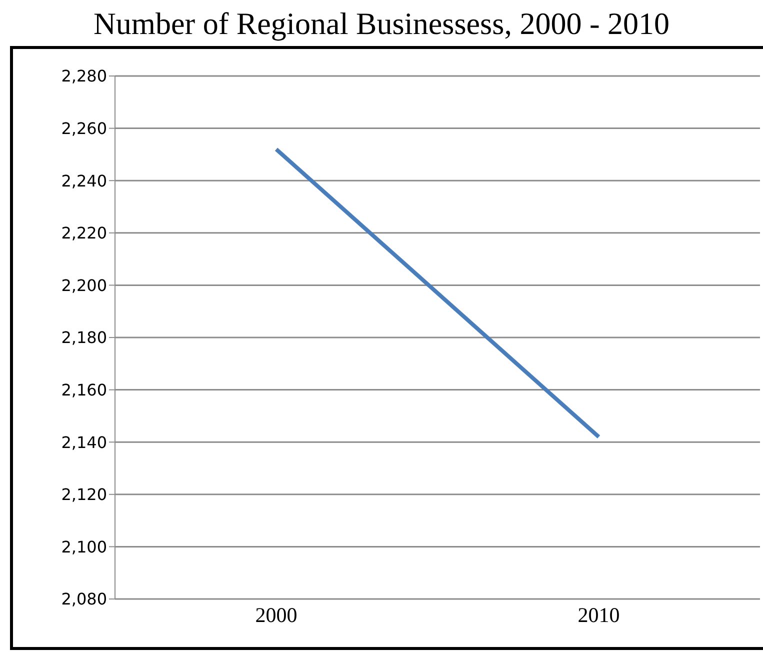 The image size is (763, 654). What do you see at coordinates (84, 128) in the screenshot?
I see `y-tick-label: 2,260` at bounding box center [84, 128].